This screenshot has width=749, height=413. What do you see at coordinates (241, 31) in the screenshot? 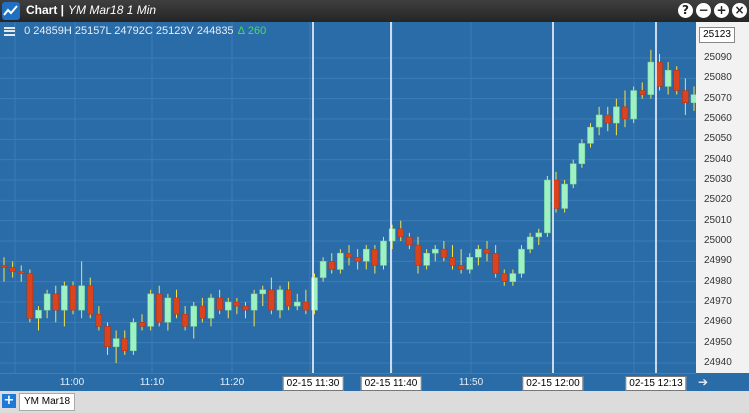
I see `legend-change-icon: Δ` at bounding box center [241, 31].